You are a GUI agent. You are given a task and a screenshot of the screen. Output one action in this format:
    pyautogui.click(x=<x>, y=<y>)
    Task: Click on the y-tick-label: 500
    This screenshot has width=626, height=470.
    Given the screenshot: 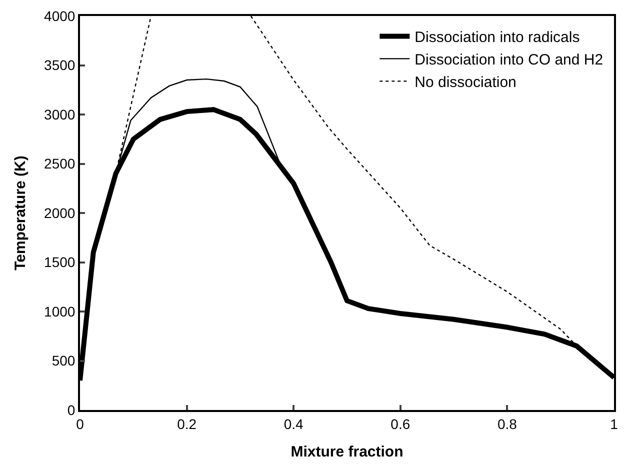 What is the action you would take?
    pyautogui.click(x=64, y=360)
    